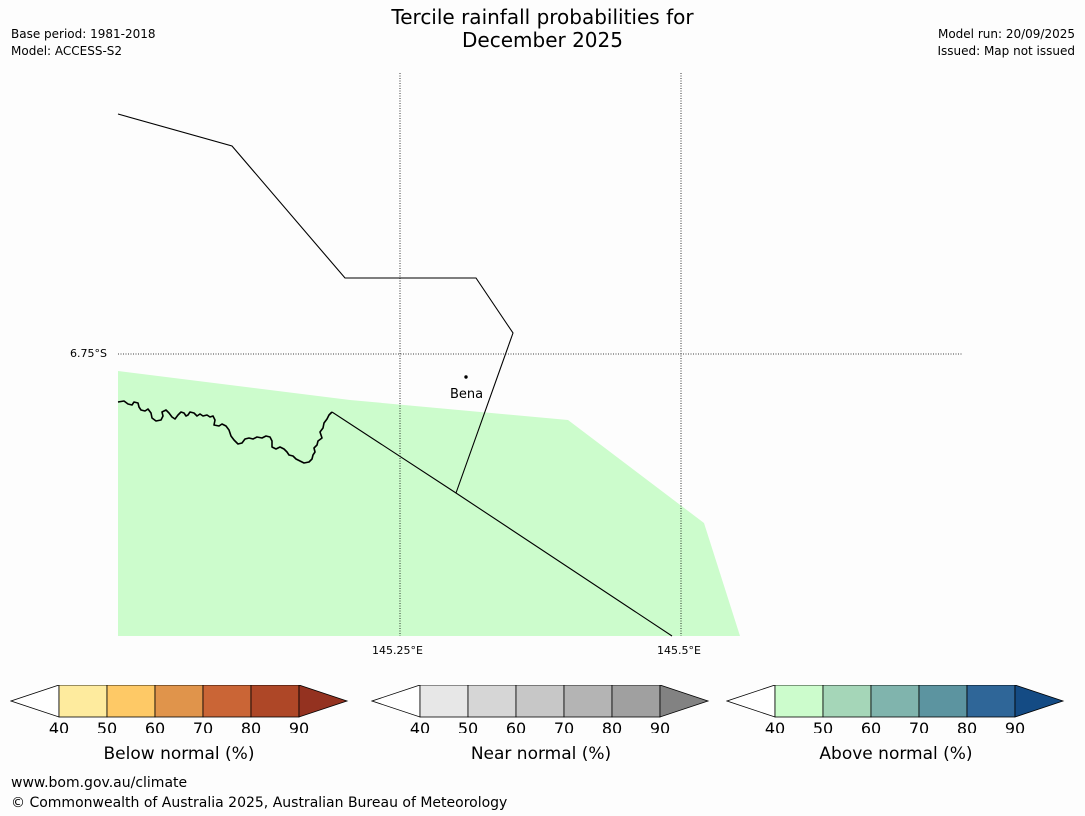  I want to click on below-normal-tick-label: 60, so click(155, 726).